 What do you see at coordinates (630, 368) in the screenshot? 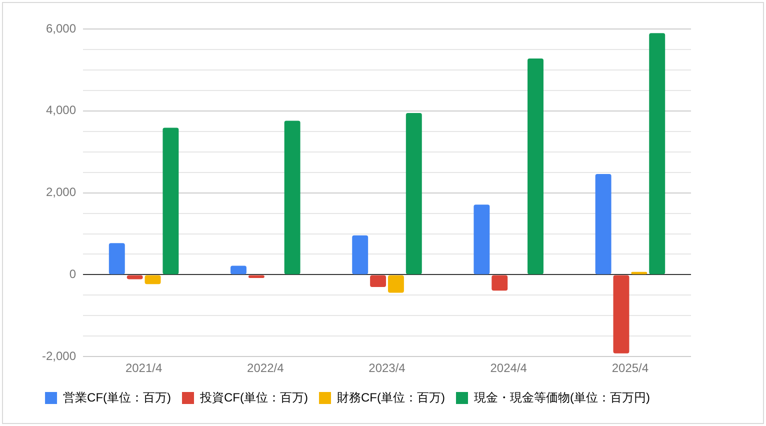
I see `x-tick-label: 2025/4` at bounding box center [630, 368].